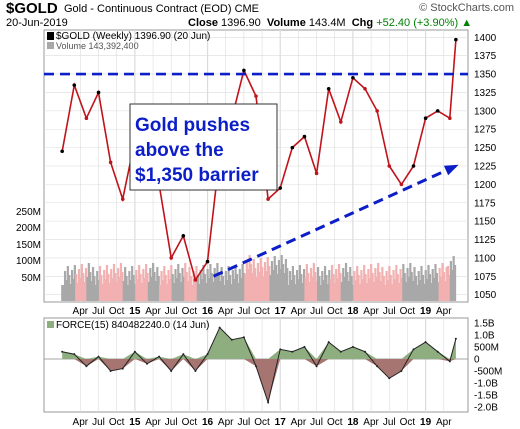 This screenshot has height=429, width=520. What do you see at coordinates (37, 23) in the screenshot?
I see `chart-date: 20-Jun-2019` at bounding box center [37, 23].